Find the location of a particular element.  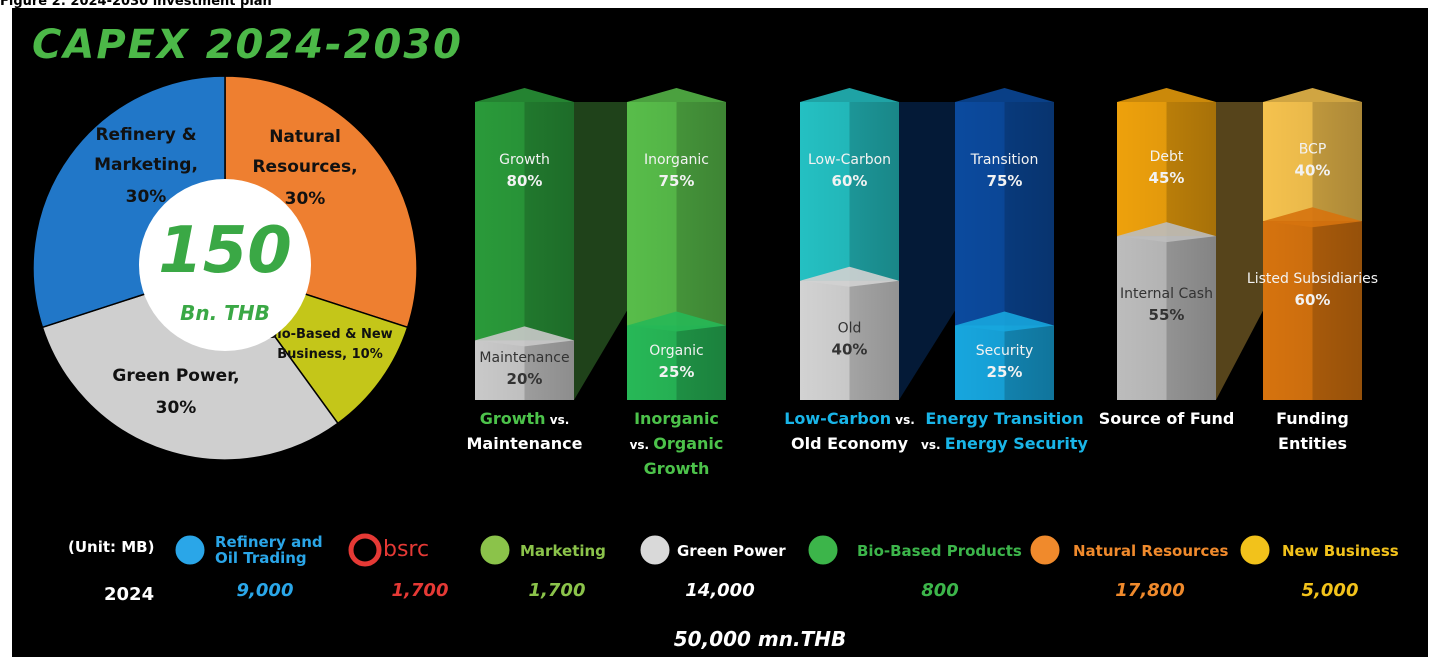

slice-value: 10% is located at coordinates (367, 354).